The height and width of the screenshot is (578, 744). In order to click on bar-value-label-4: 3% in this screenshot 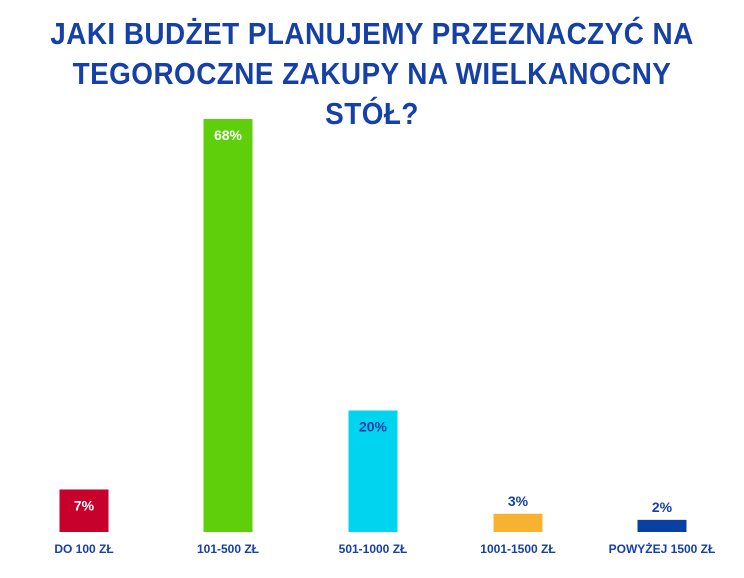, I will do `click(518, 501)`.